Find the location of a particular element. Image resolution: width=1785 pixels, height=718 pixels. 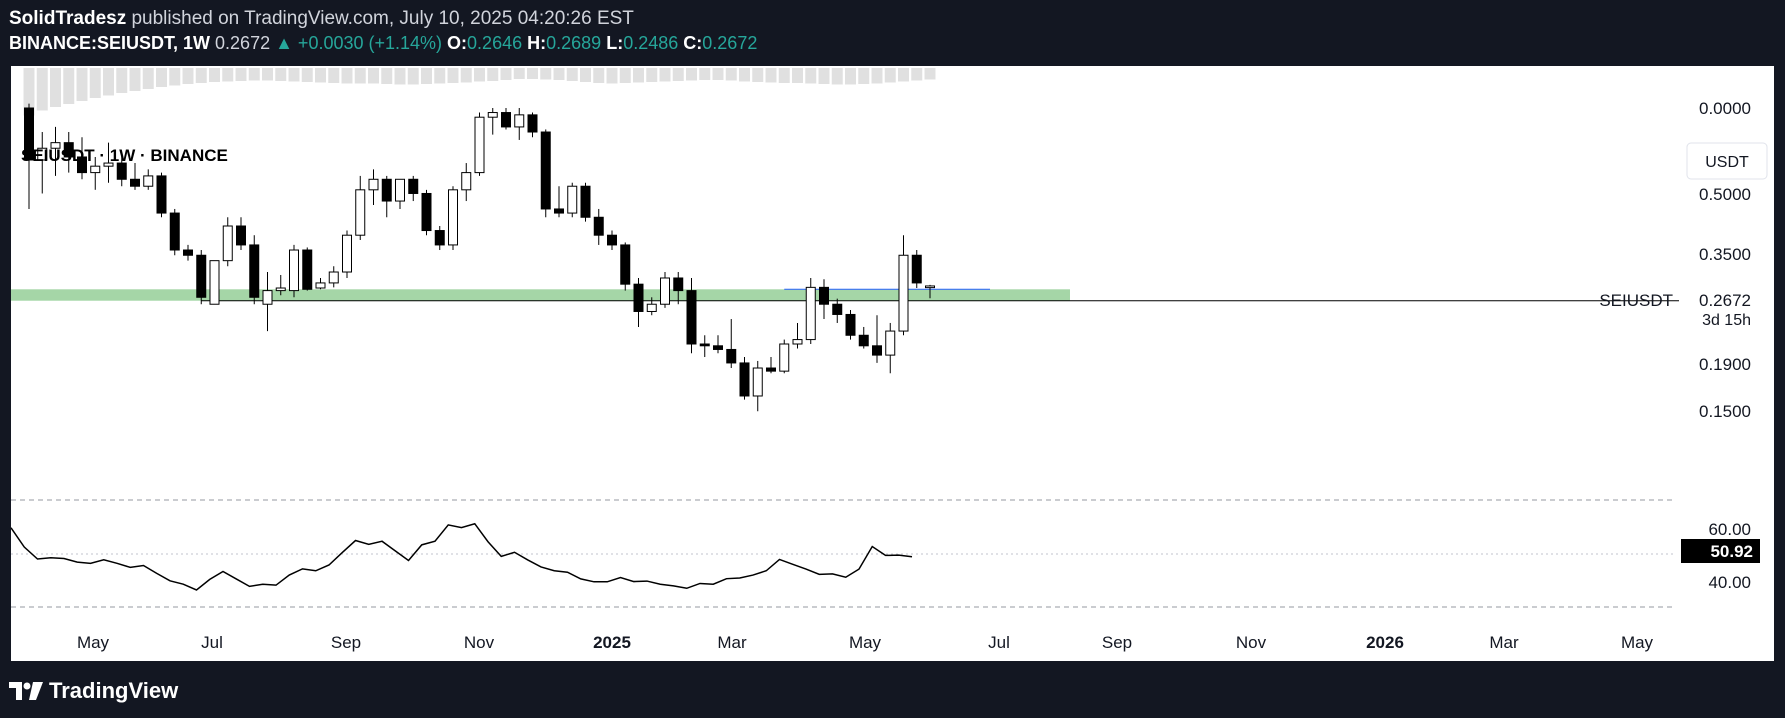

last-price: 0.2672 is located at coordinates (243, 43).